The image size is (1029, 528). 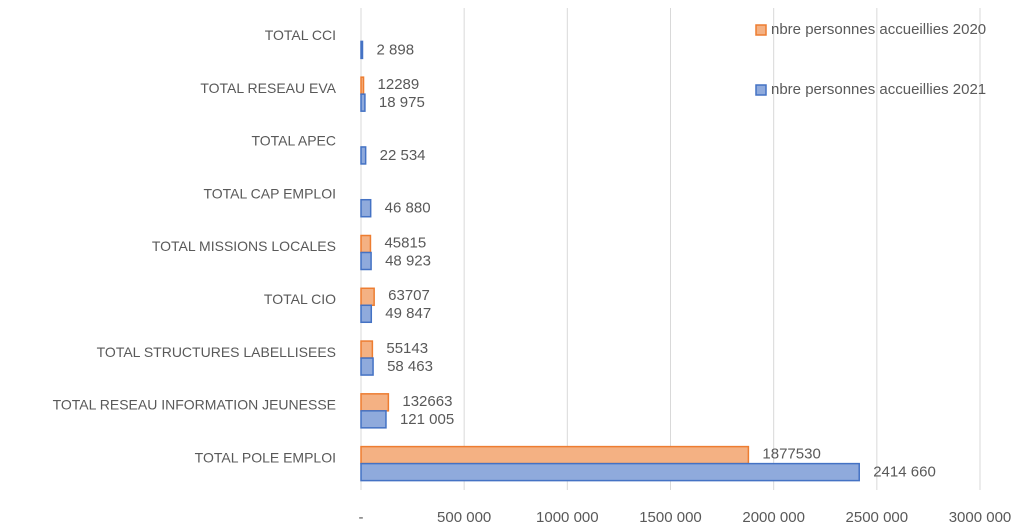 I want to click on data-label: 121 005, so click(x=427, y=419).